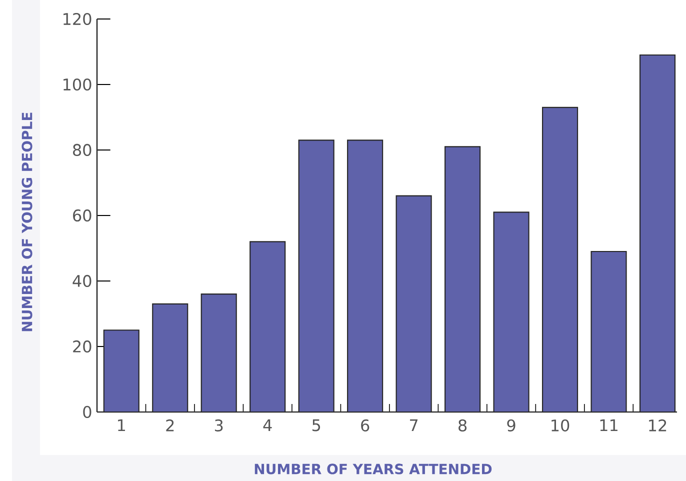 This screenshot has width=686, height=481. I want to click on x-tick-label: 2, so click(170, 425).